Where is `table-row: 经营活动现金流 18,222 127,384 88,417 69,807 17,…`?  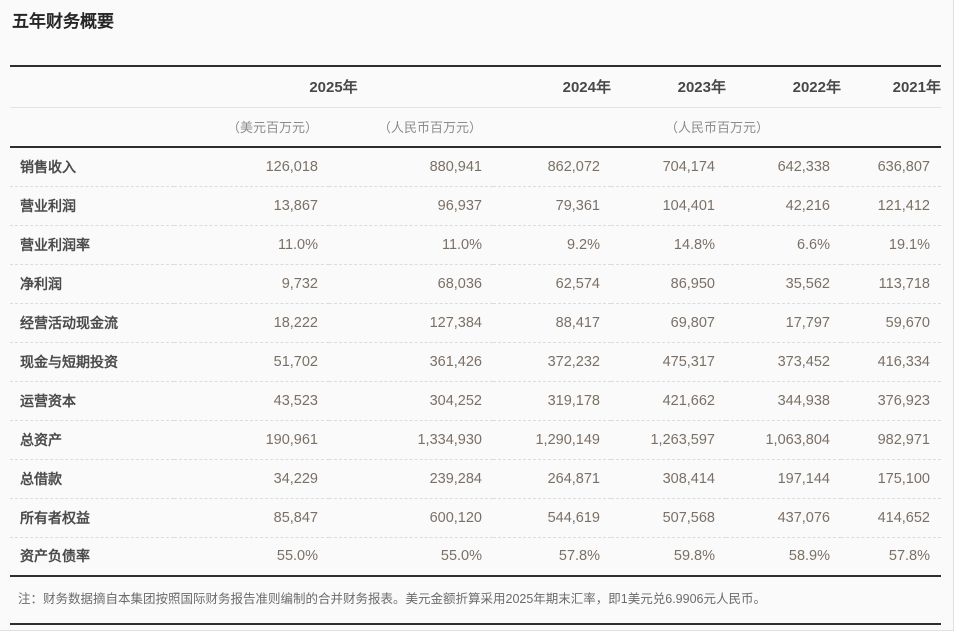
table-row: 经营活动现金流 18,222 127,384 88,417 69,807 17,… is located at coordinates (475, 322).